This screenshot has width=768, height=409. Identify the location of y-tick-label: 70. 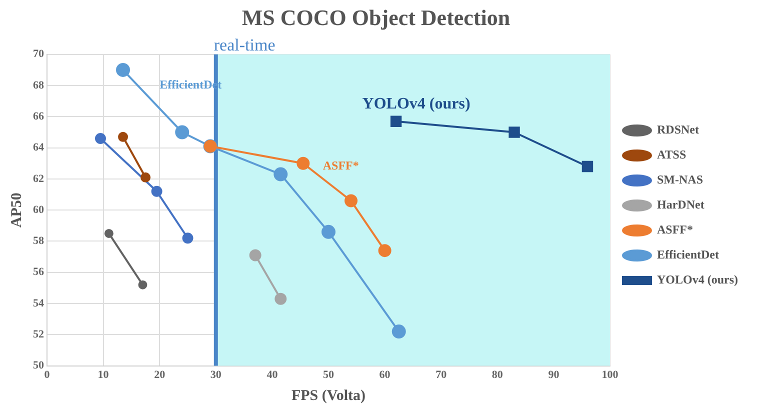
(38, 54).